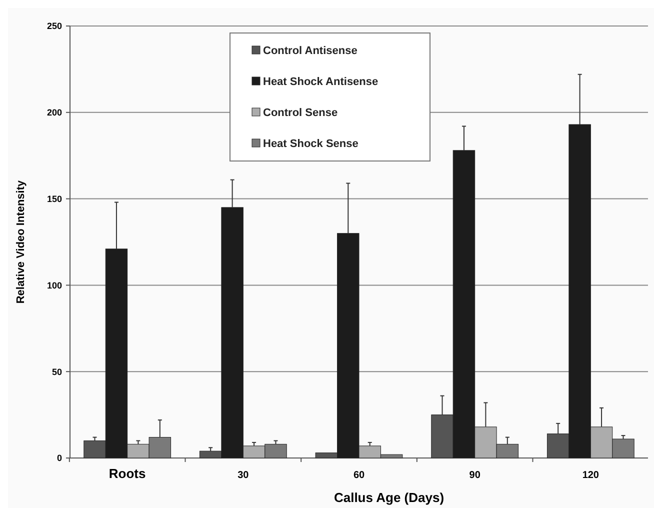 This screenshot has width=662, height=517. Describe the element at coordinates (310, 51) in the screenshot. I see `legend-label: Control Antisense` at that location.